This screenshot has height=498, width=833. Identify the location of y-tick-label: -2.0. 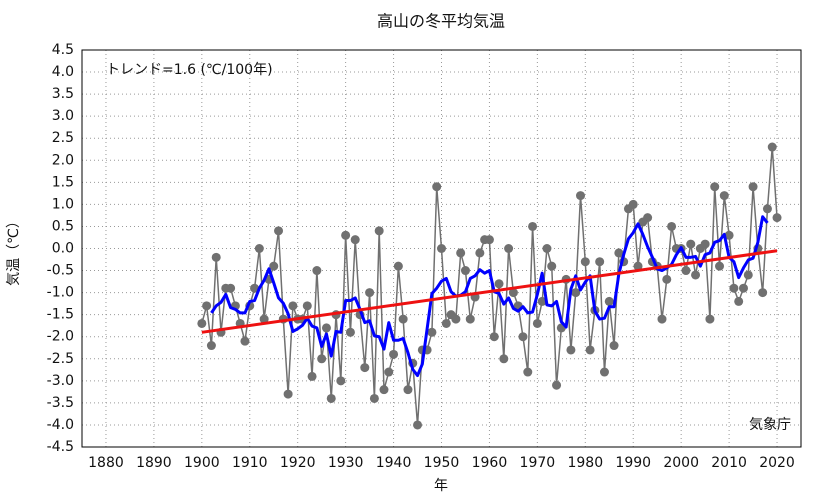
(60, 337).